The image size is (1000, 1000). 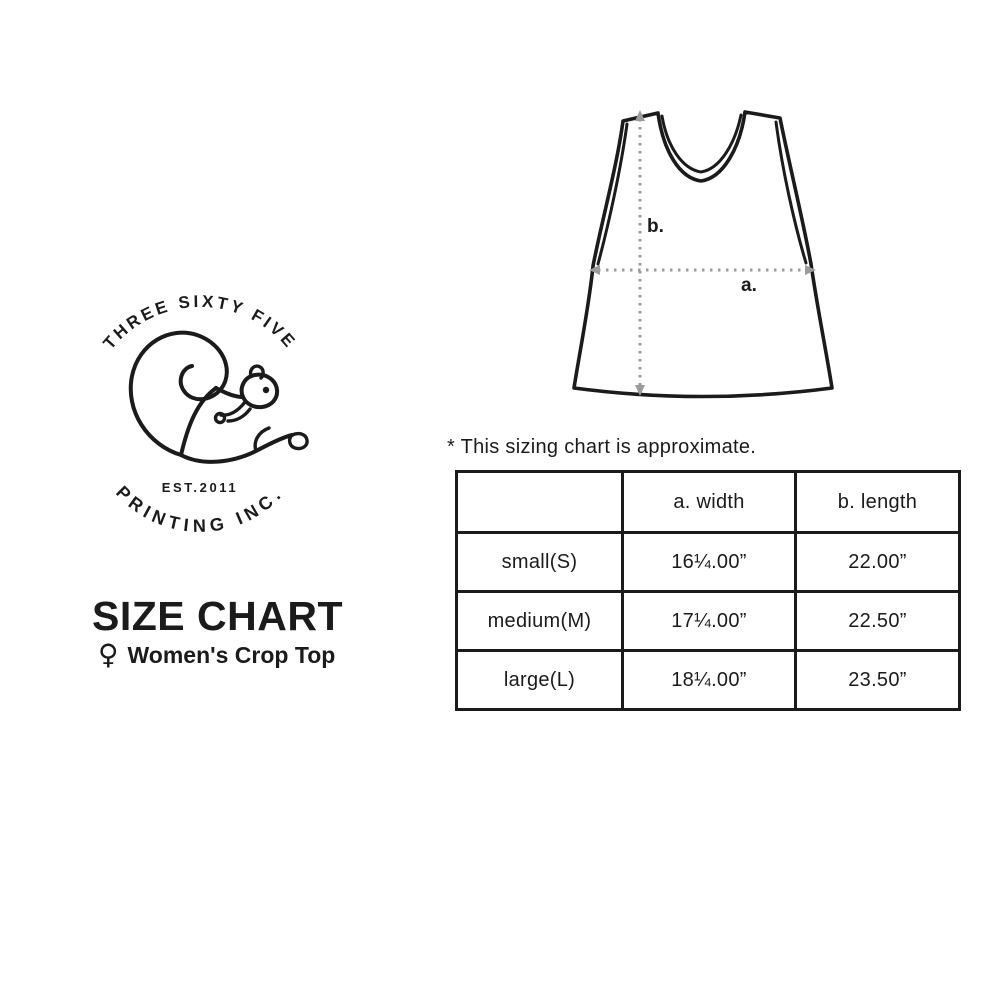 What do you see at coordinates (200, 322) in the screenshot?
I see `logo-arc-top-text: THREE SIXTY FIVE` at bounding box center [200, 322].